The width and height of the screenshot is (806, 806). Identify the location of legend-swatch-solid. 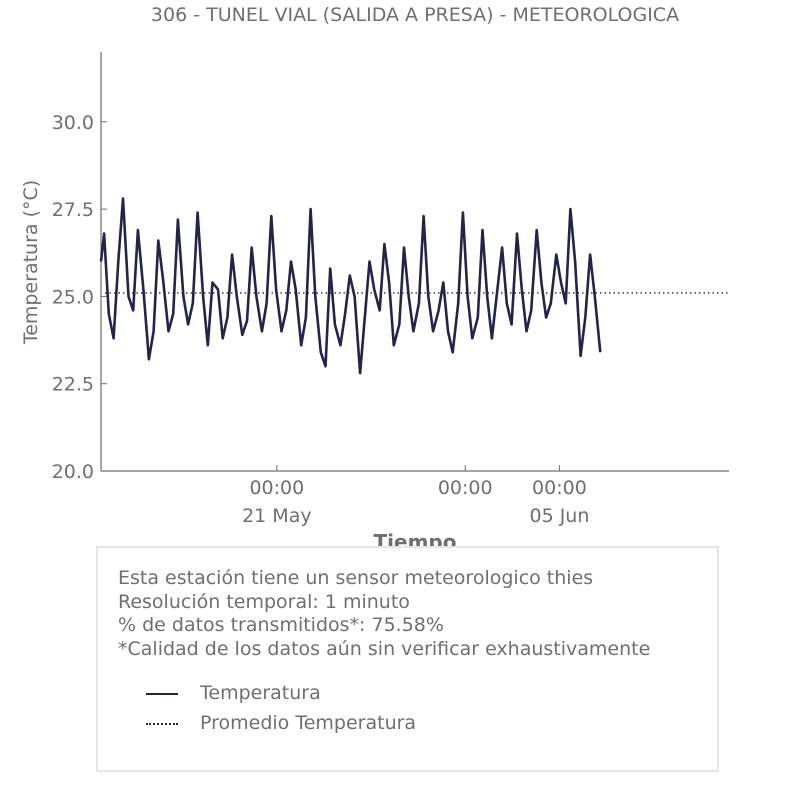
(162, 694).